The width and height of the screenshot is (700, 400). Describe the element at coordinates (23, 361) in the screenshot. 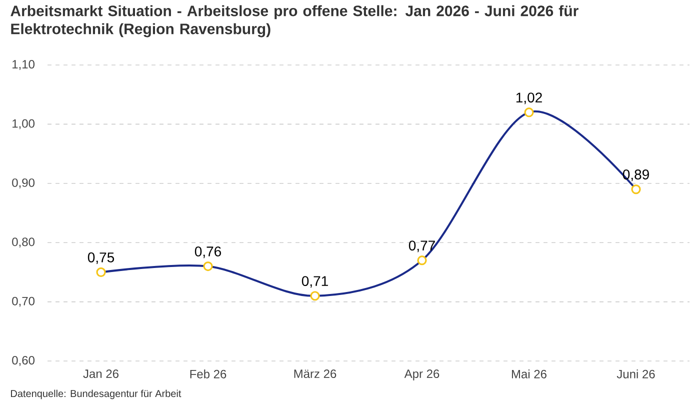

I see `y-tick-label: 0,60` at that location.